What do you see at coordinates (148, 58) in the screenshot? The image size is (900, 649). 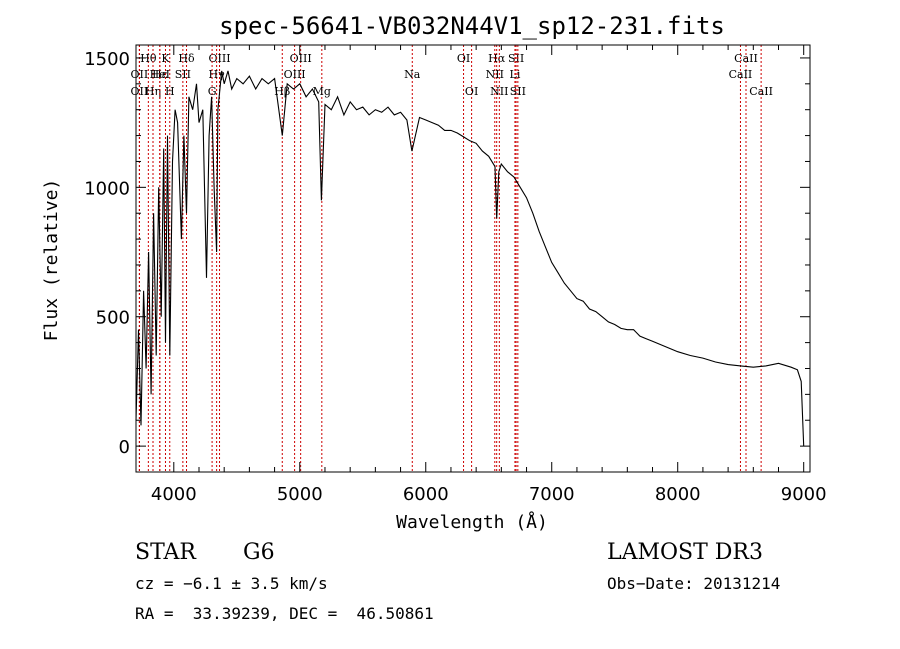 I see `line-label-0: Hθ` at bounding box center [148, 58].